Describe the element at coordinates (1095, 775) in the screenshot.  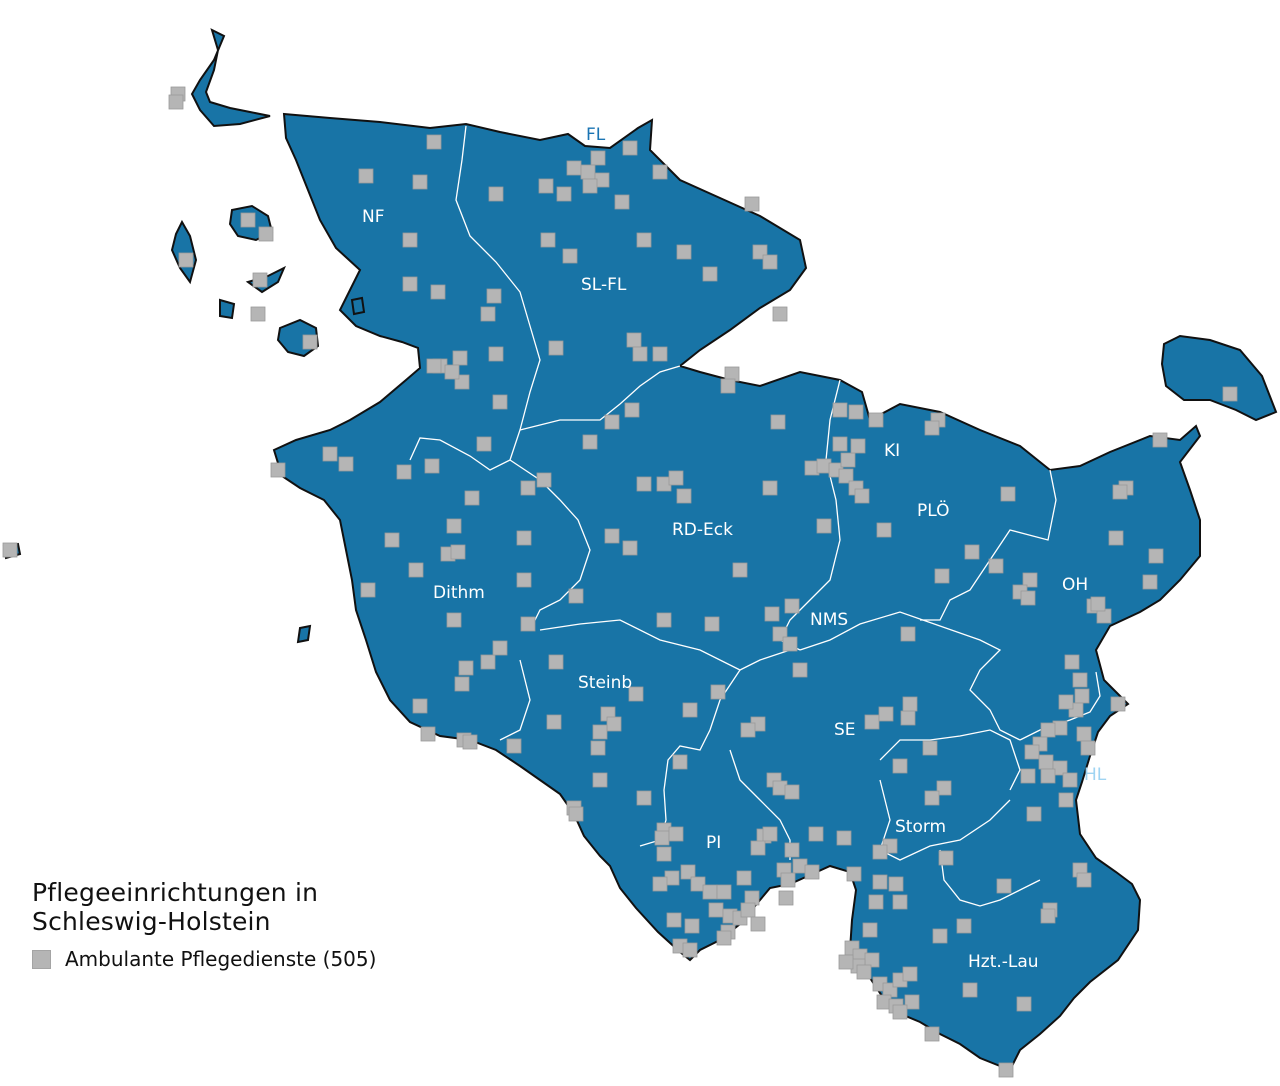
I see `city-label-hl: HL` at that location.